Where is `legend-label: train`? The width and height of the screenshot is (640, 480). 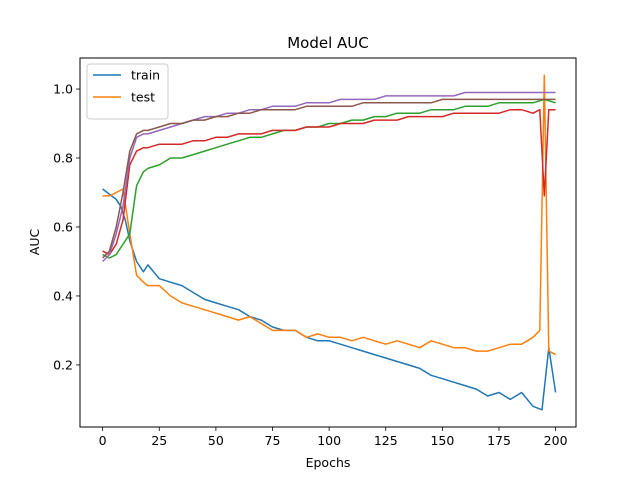 legend-label: train is located at coordinates (145, 75).